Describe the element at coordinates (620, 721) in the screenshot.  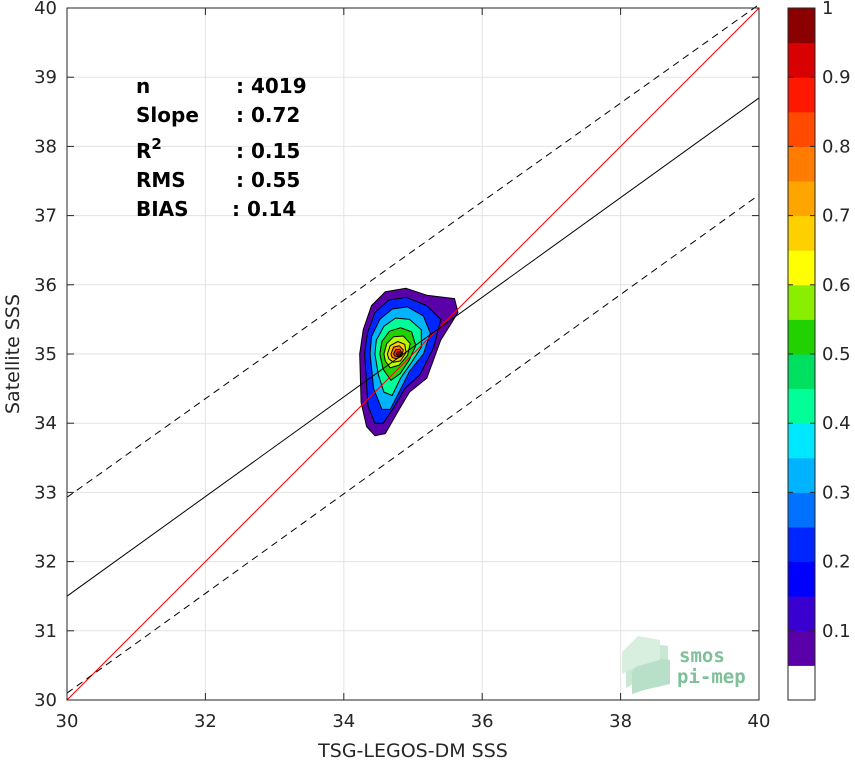
I see `x-tick-label: 38` at that location.